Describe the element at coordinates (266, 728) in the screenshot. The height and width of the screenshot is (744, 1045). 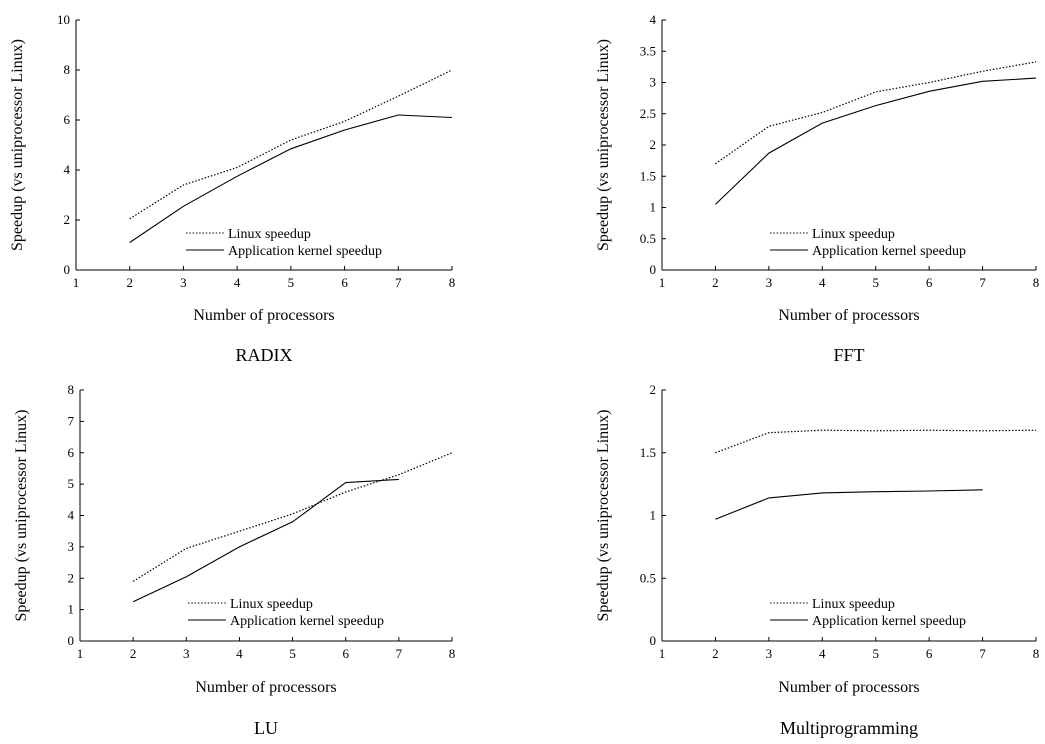
I see `panel-title: LU` at that location.